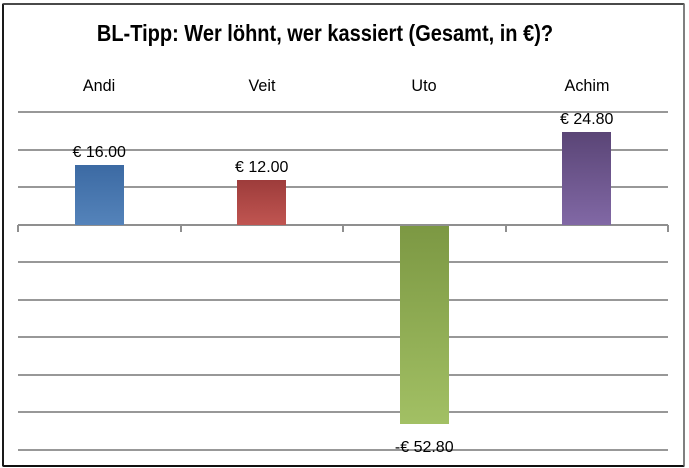 Image resolution: width=689 pixels, height=468 pixels. I want to click on category-label-veit: Veit, so click(262, 85).